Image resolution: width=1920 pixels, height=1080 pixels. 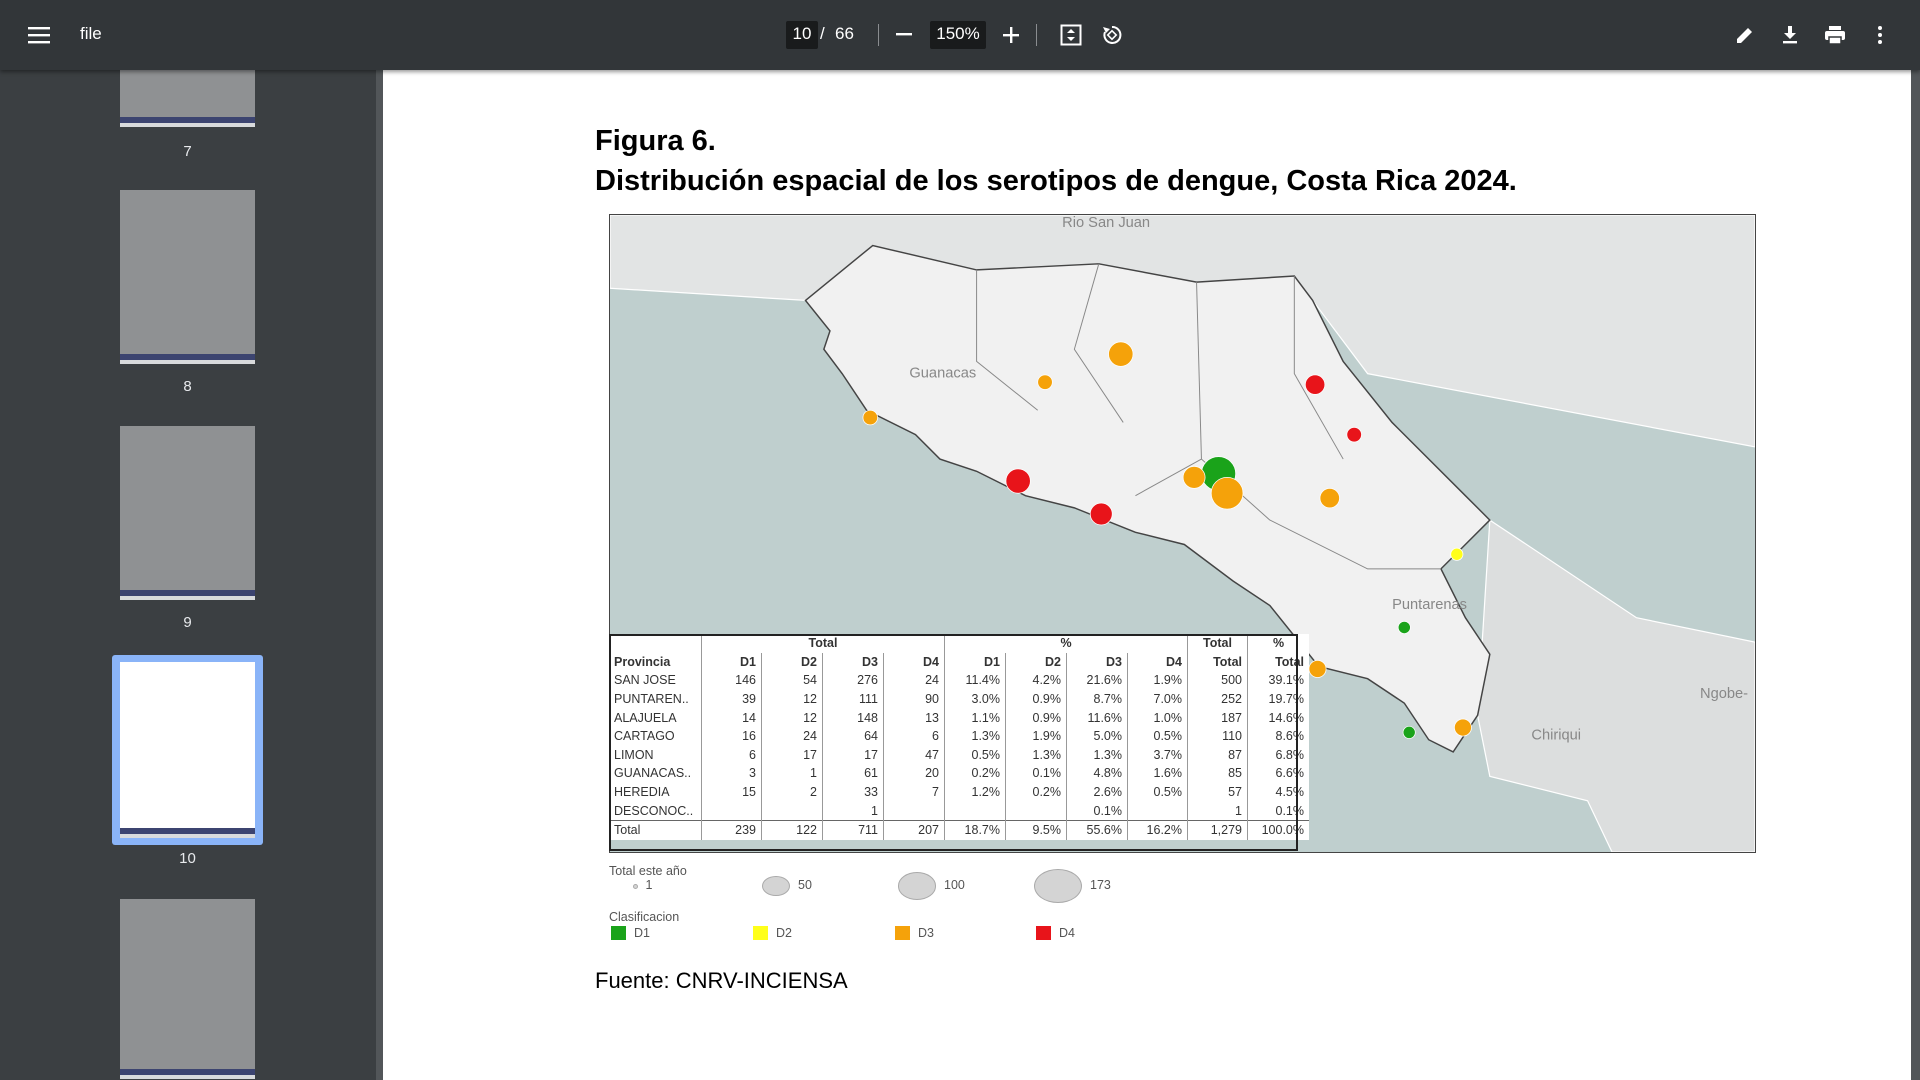 What do you see at coordinates (1218, 699) in the screenshot?
I see `table-cell: 252` at bounding box center [1218, 699].